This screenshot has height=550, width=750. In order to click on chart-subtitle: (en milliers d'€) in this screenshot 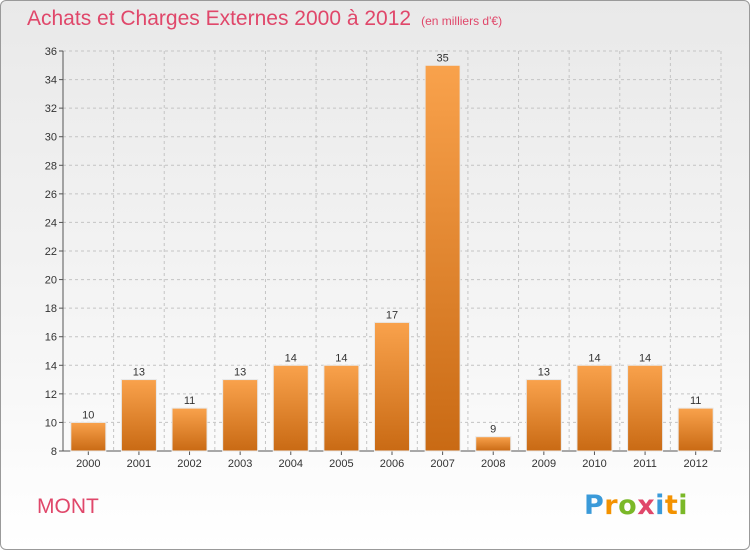, I will do `click(462, 21)`.